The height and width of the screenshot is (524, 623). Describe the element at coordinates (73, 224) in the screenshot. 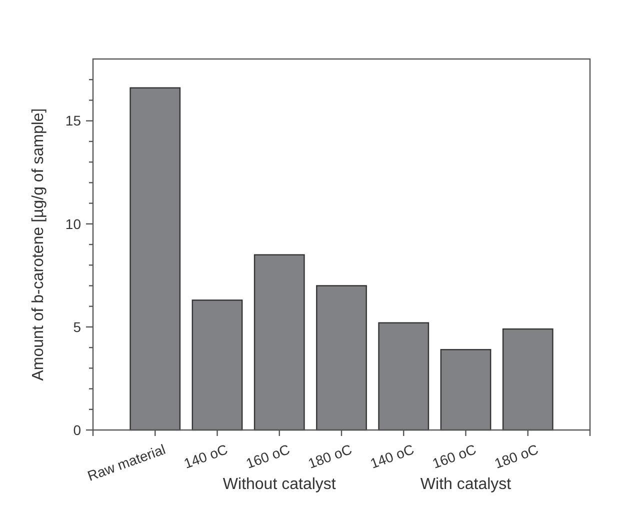

I see `y-tick-label: 10` at that location.